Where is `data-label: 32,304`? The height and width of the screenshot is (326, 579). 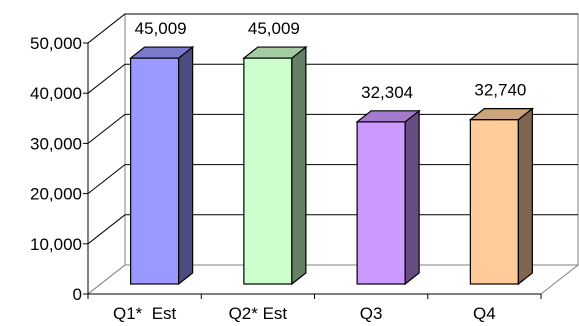
data-label: 32,304 is located at coordinates (387, 92).